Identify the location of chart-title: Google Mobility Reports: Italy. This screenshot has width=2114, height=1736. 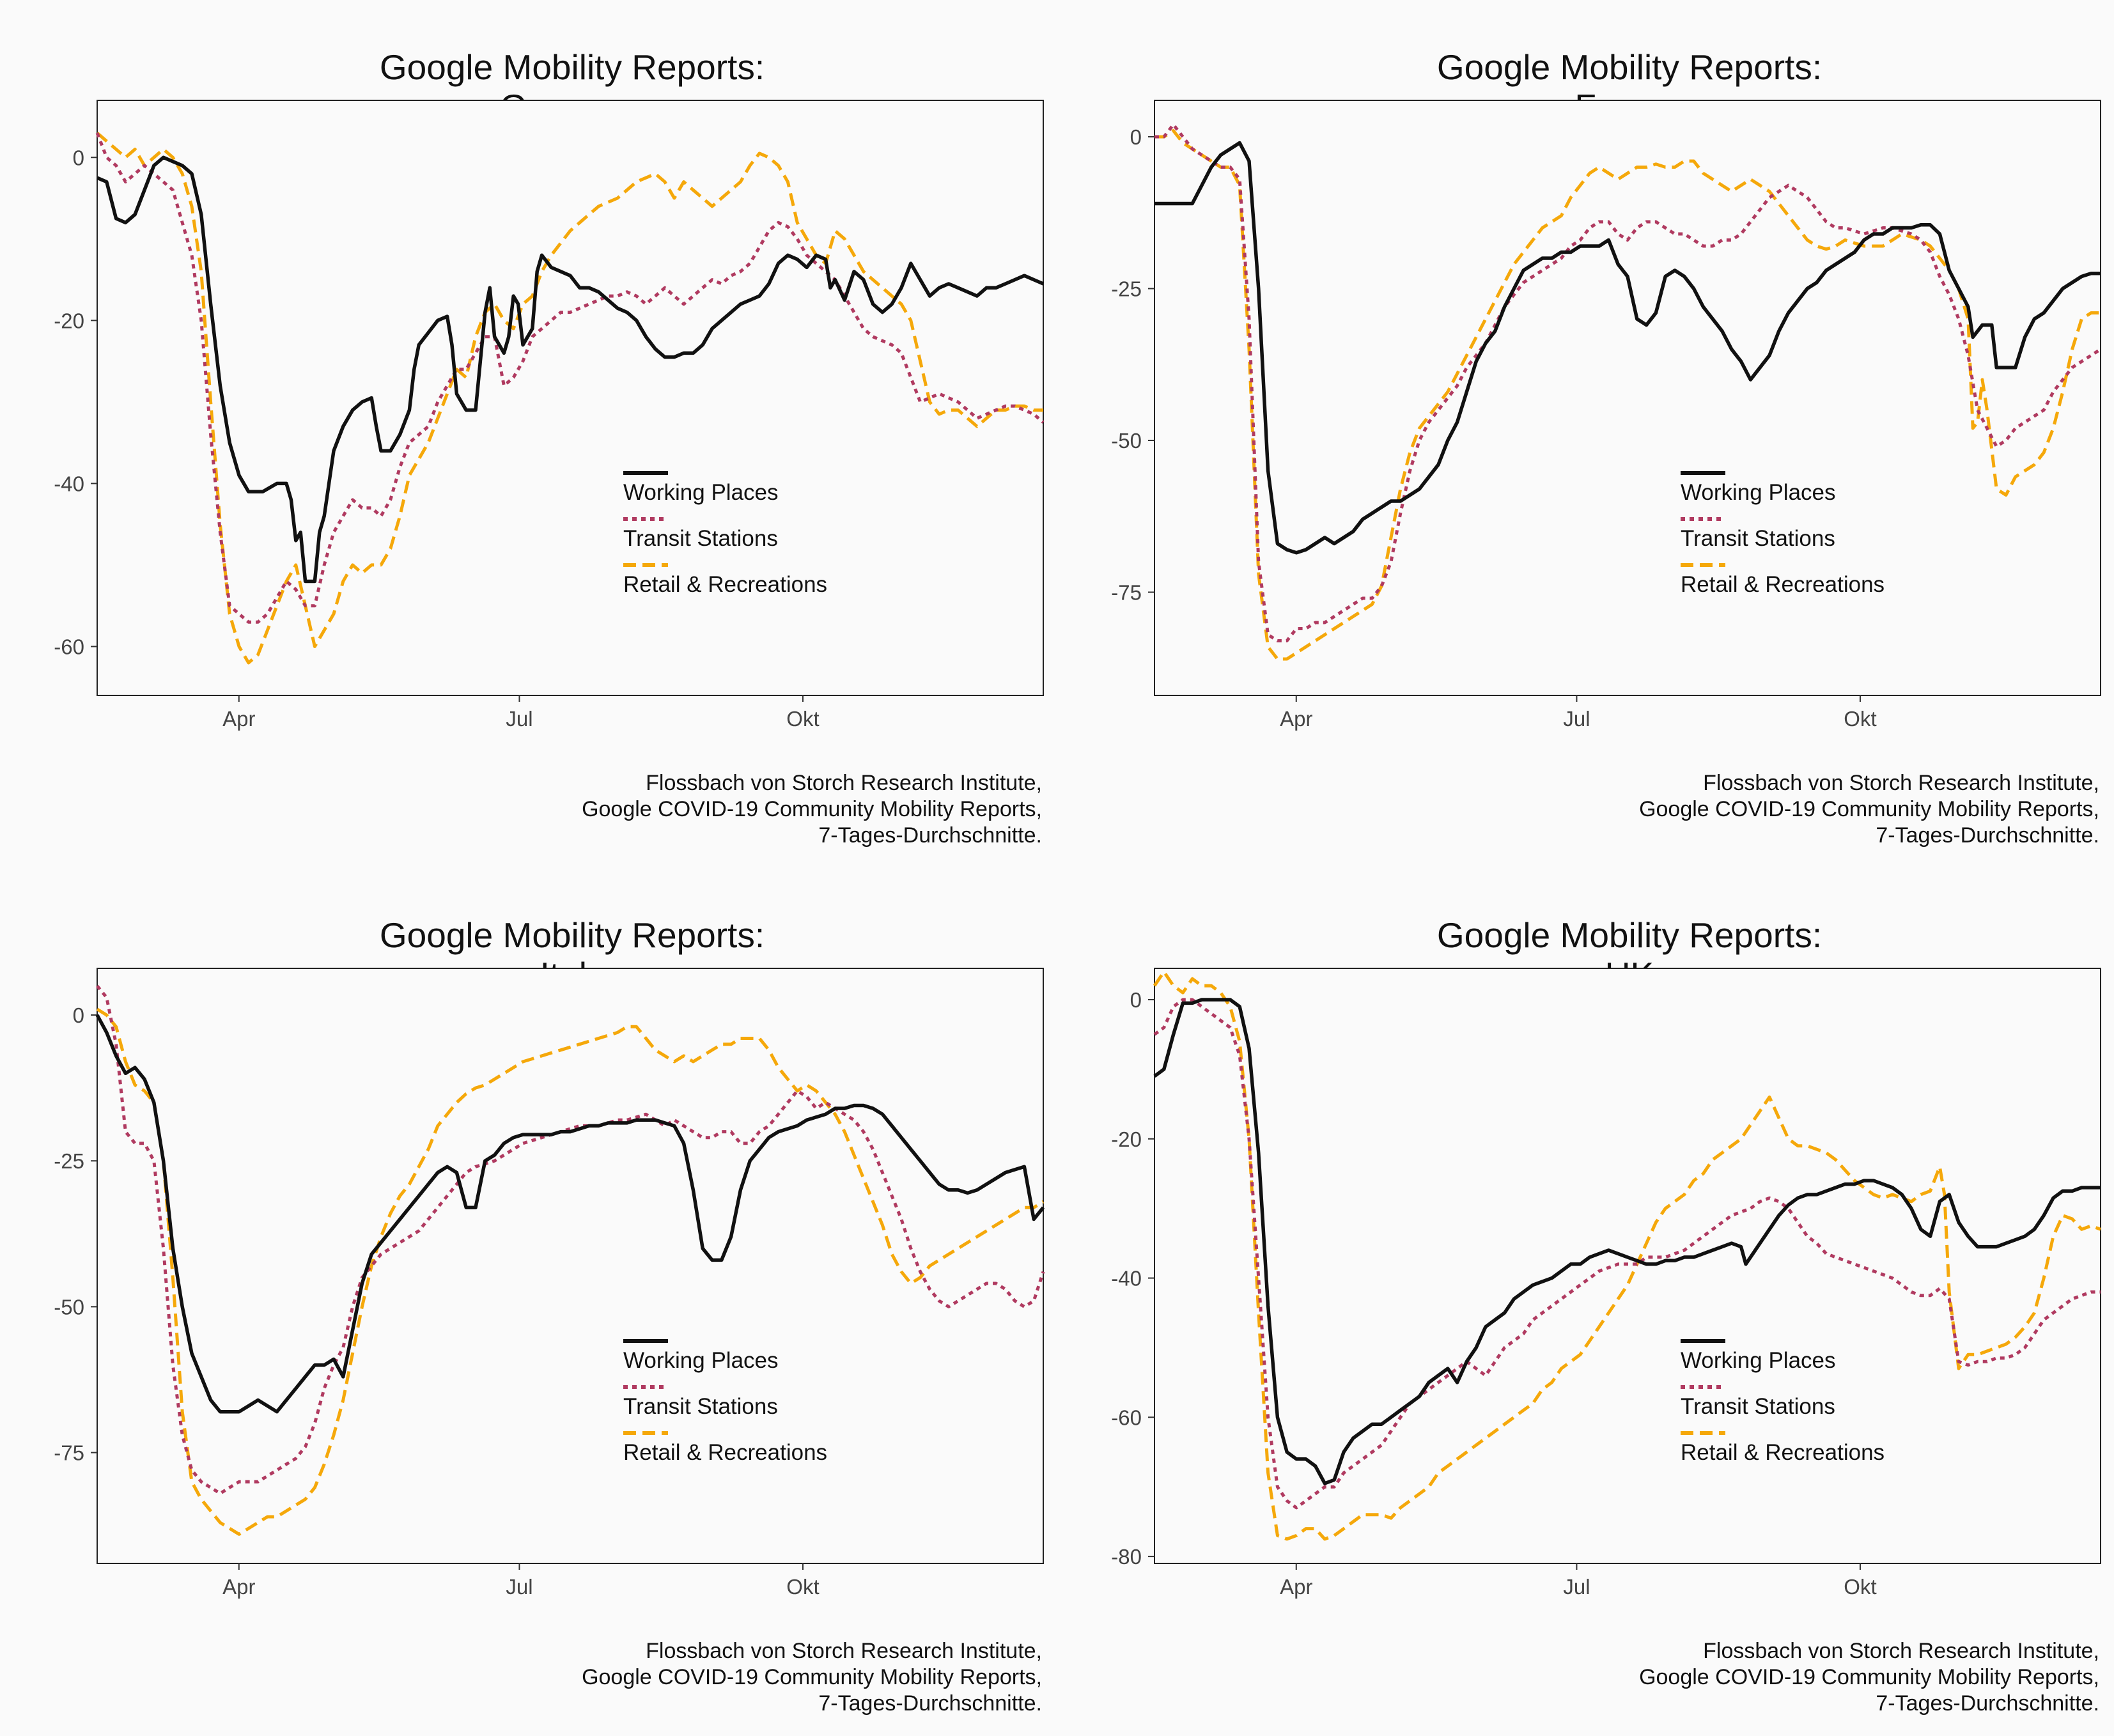
(572, 955).